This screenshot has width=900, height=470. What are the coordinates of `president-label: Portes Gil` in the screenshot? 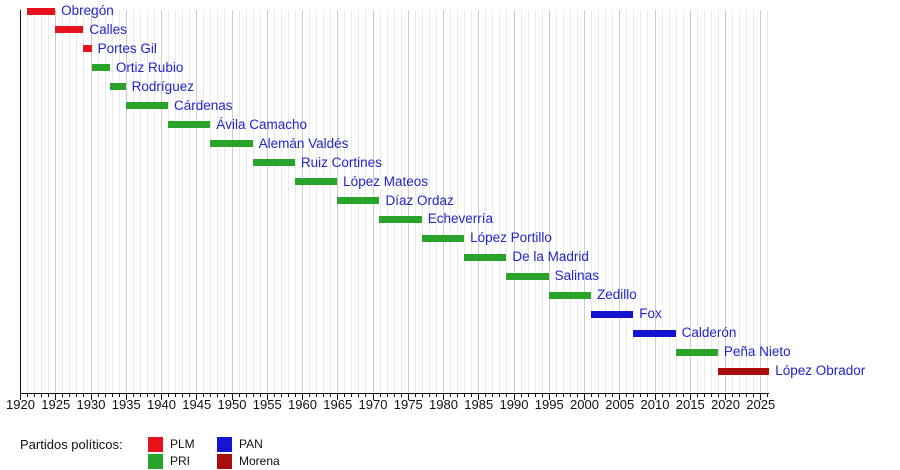 It's located at (127, 48).